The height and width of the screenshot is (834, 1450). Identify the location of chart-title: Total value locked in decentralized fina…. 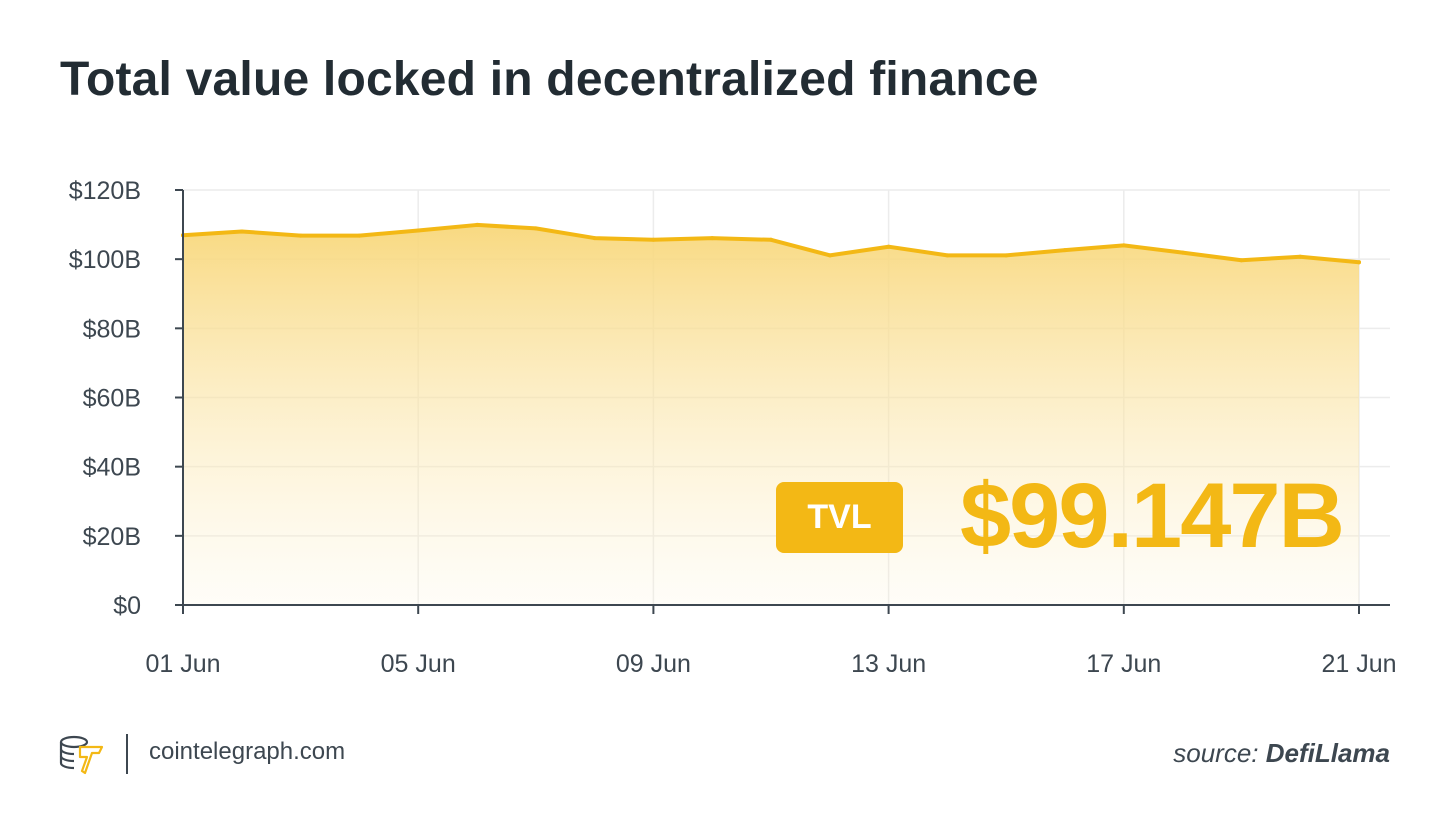
(549, 79).